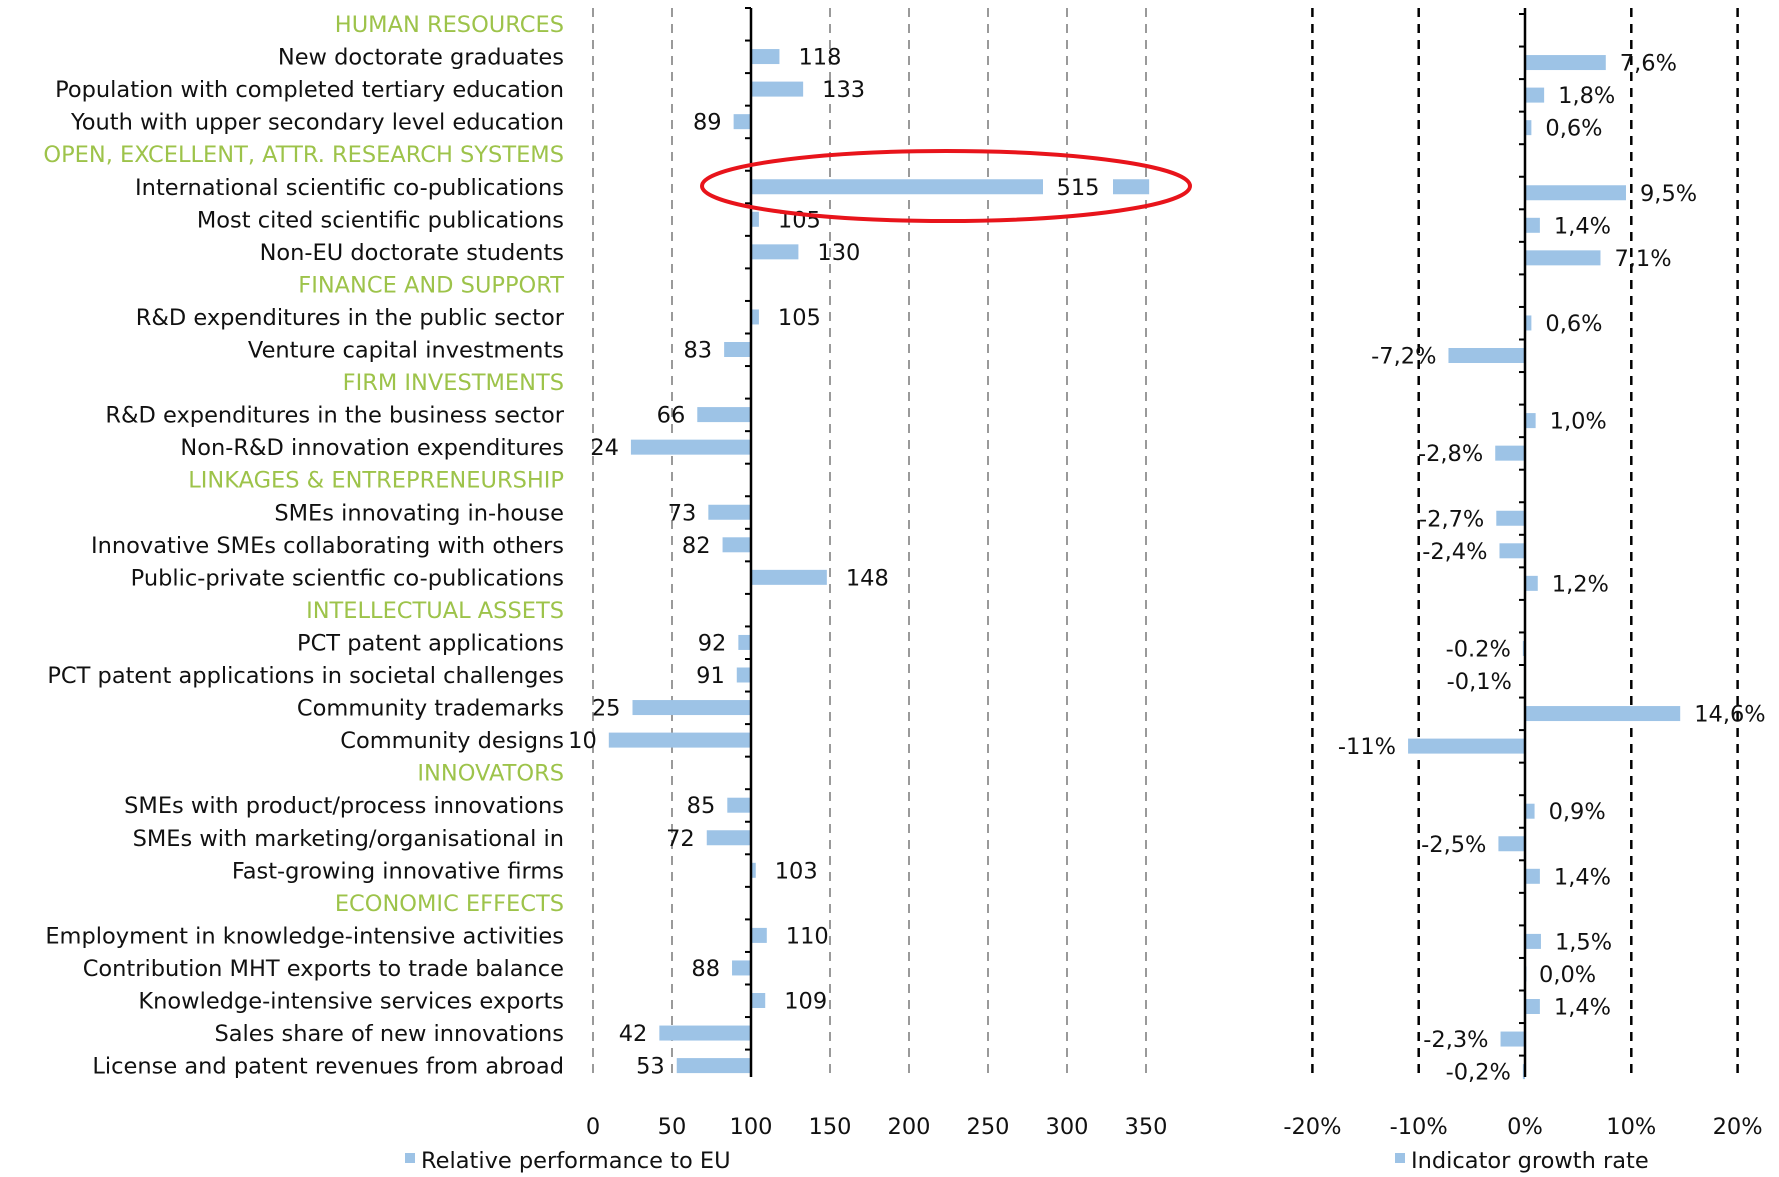  I want to click on left-bar-smes-innovating-in-house, so click(729, 512).